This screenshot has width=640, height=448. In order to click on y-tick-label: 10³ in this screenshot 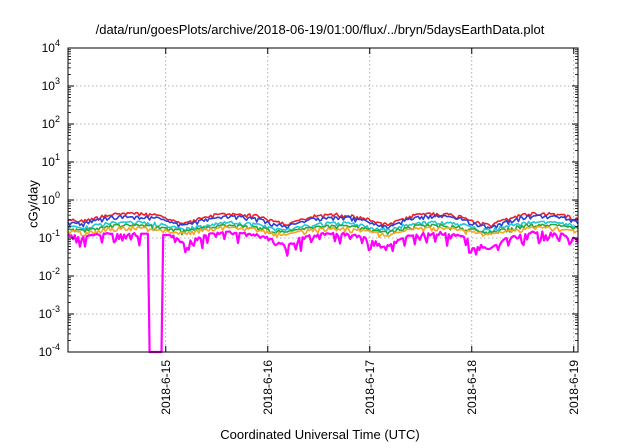, I will do `click(51, 84)`.